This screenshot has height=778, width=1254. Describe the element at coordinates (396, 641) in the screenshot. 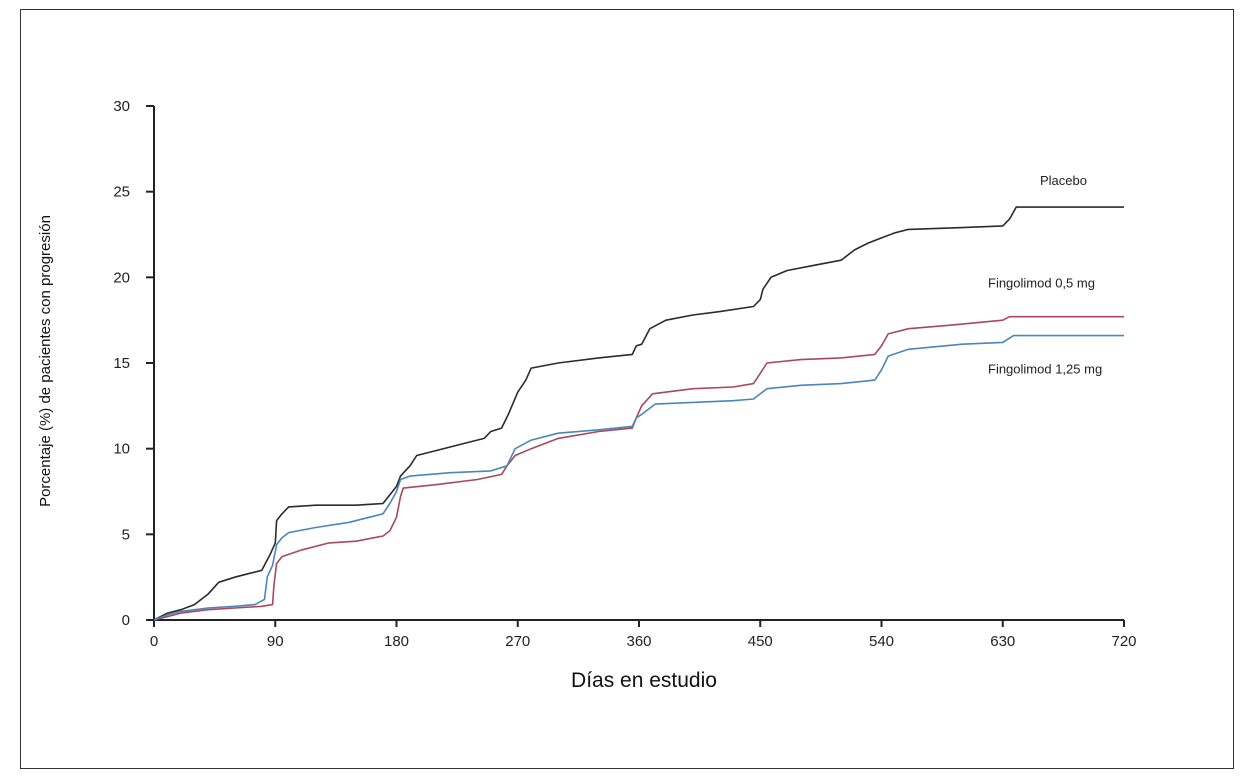

I see `x-tick-label: 180` at that location.